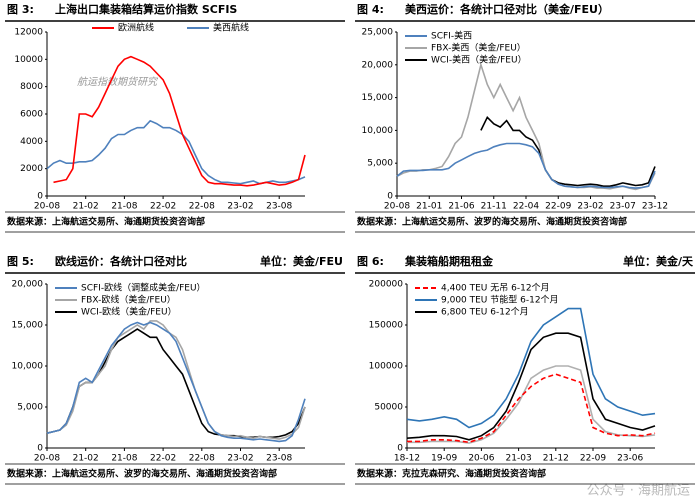 The height and width of the screenshot is (501, 700). What do you see at coordinates (378, 33) in the screenshot?
I see `y-tick-label: 25,000` at bounding box center [378, 33].